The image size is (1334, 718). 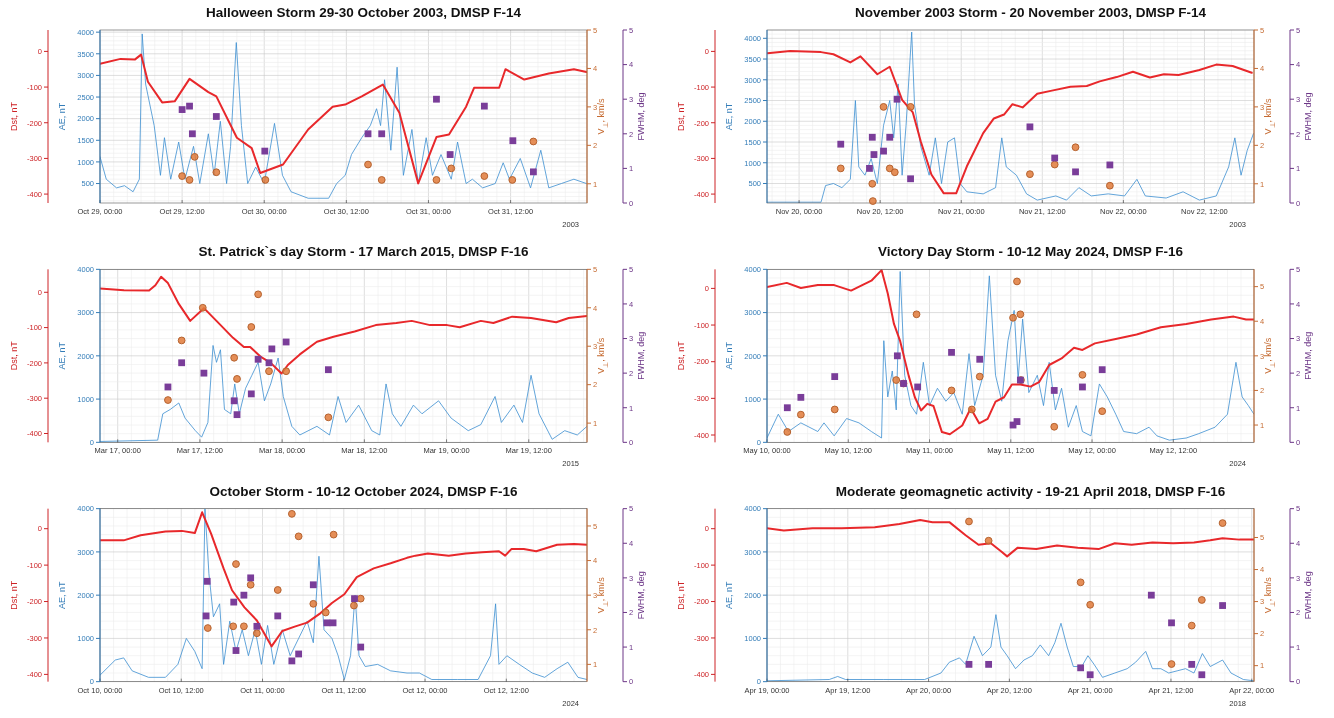 I want to click on chart-title: Victory Day Storm - 10-12 May 2024, DMSP F-16, so click(x=1031, y=252).